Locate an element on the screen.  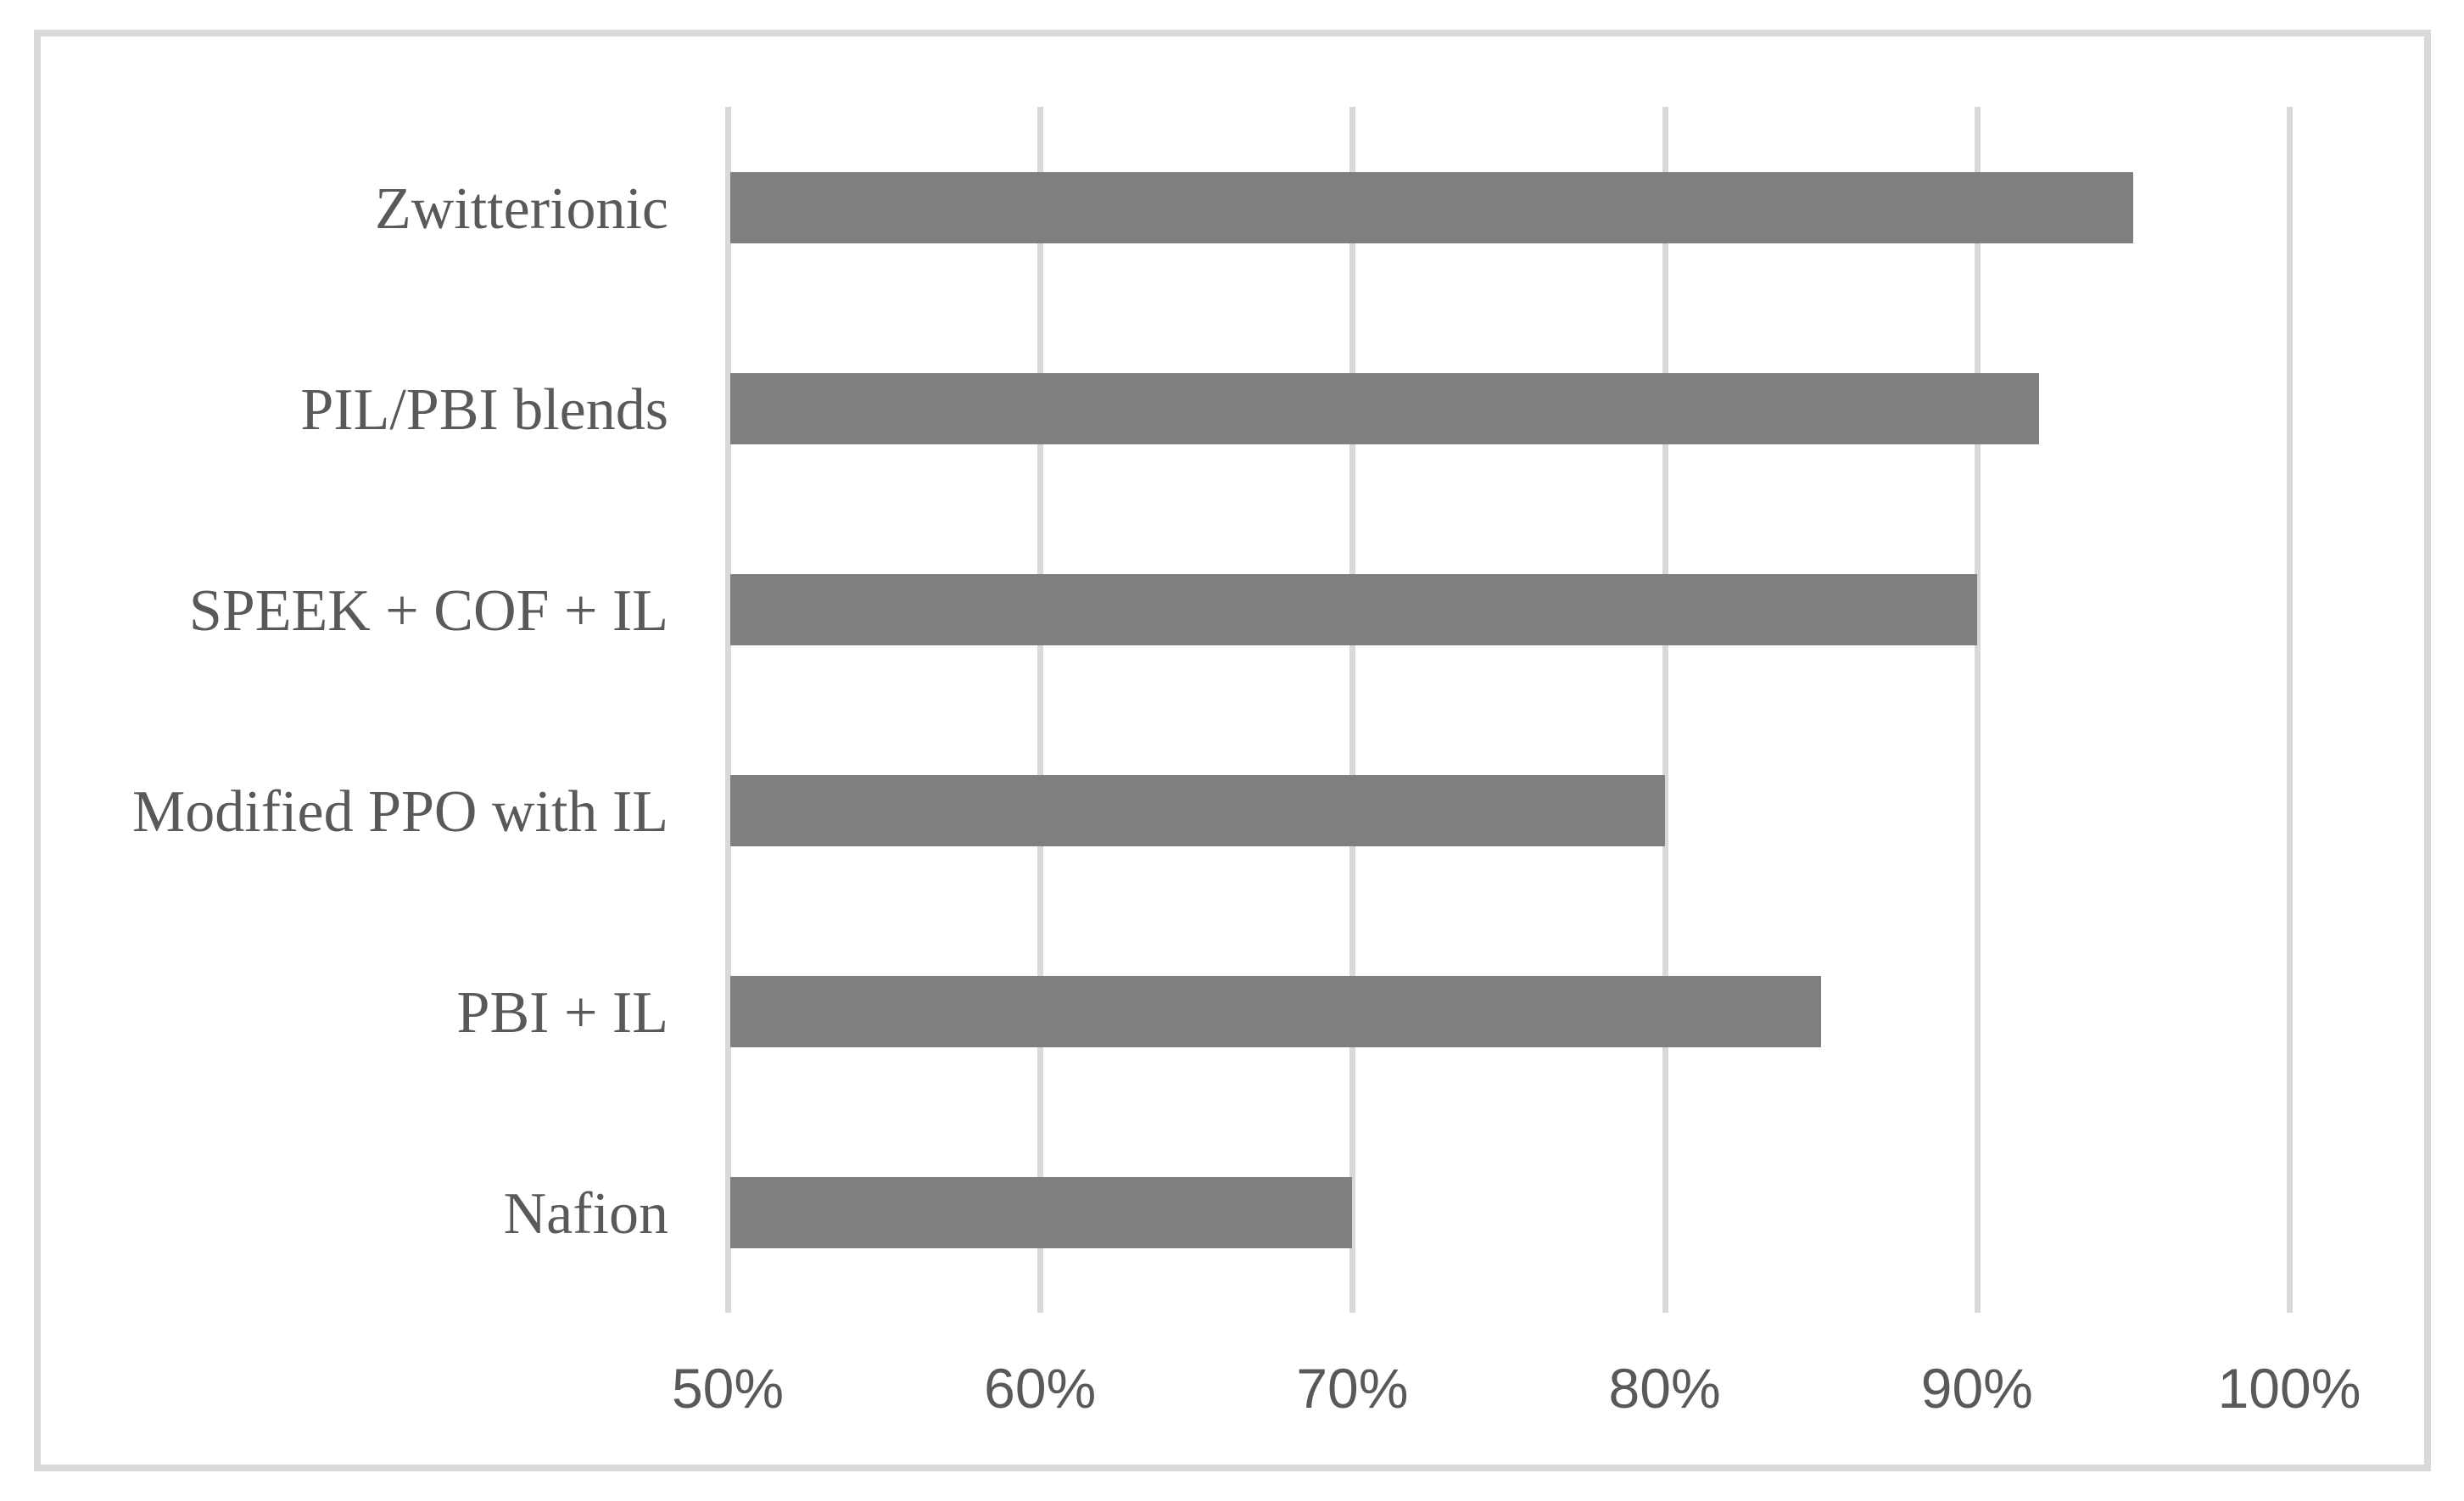
bar-modified-ppo-with-il is located at coordinates (1197, 810).